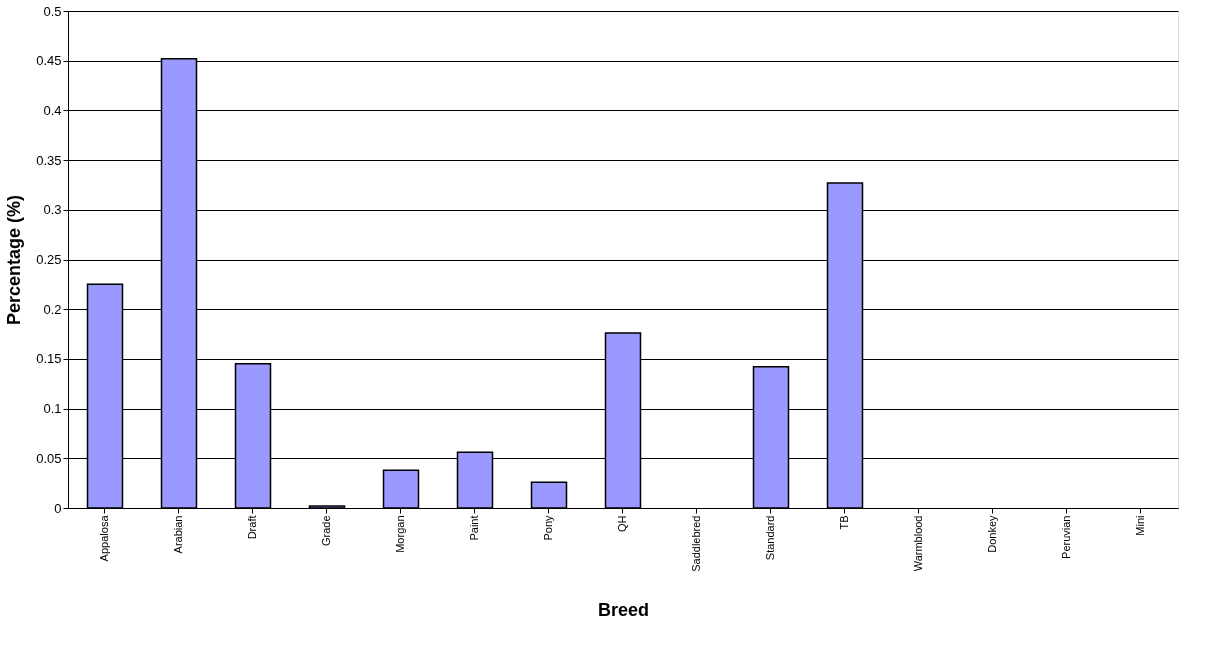  What do you see at coordinates (1140, 525) in the screenshot?
I see `x-tick-label: Mini` at bounding box center [1140, 525].